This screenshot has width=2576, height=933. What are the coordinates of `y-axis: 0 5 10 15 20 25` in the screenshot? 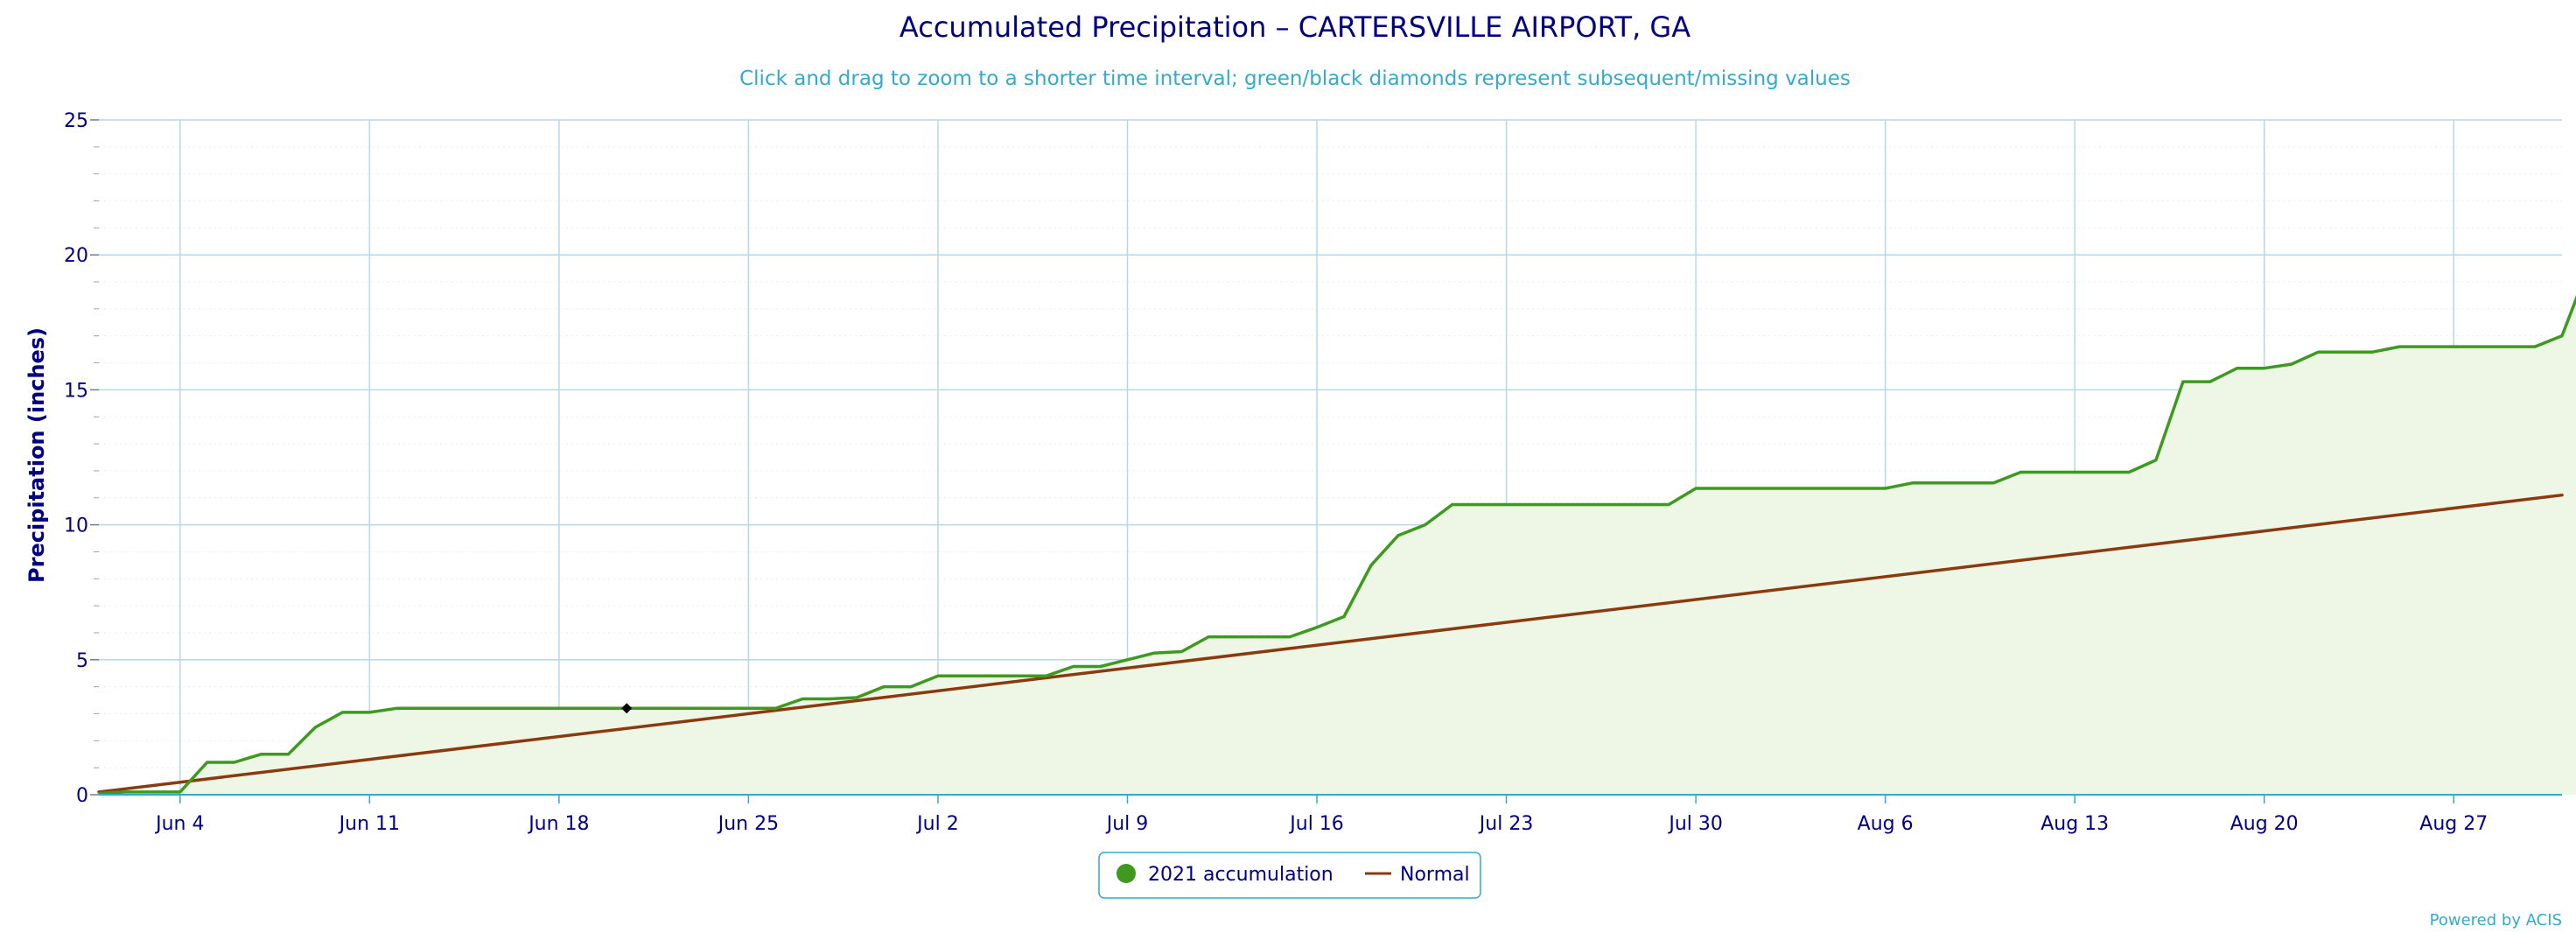 It's located at (81, 458).